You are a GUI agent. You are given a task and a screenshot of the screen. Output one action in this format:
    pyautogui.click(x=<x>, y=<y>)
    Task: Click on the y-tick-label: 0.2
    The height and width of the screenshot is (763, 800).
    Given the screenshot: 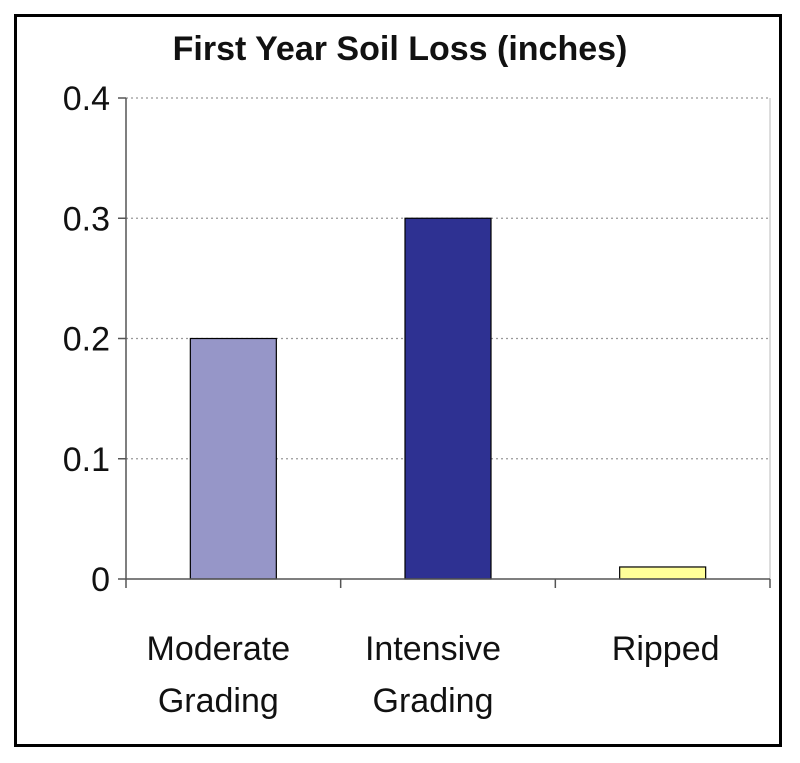 What is the action you would take?
    pyautogui.click(x=86, y=340)
    